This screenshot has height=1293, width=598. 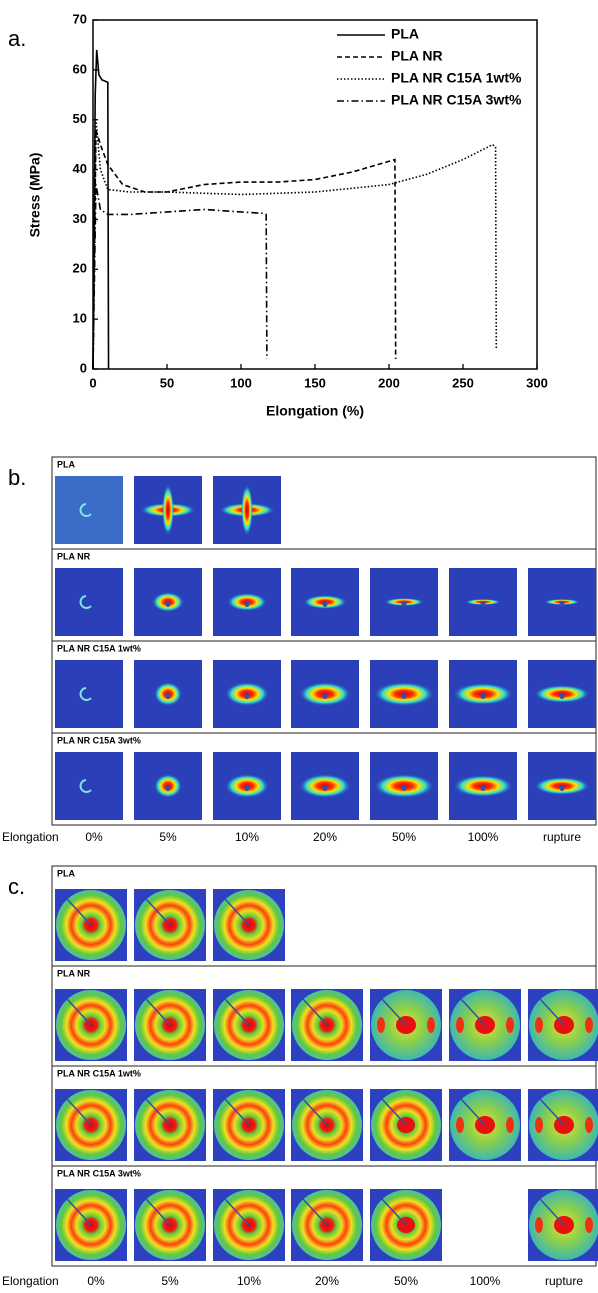 I want to click on y-tick-label: 30, so click(x=80, y=218).